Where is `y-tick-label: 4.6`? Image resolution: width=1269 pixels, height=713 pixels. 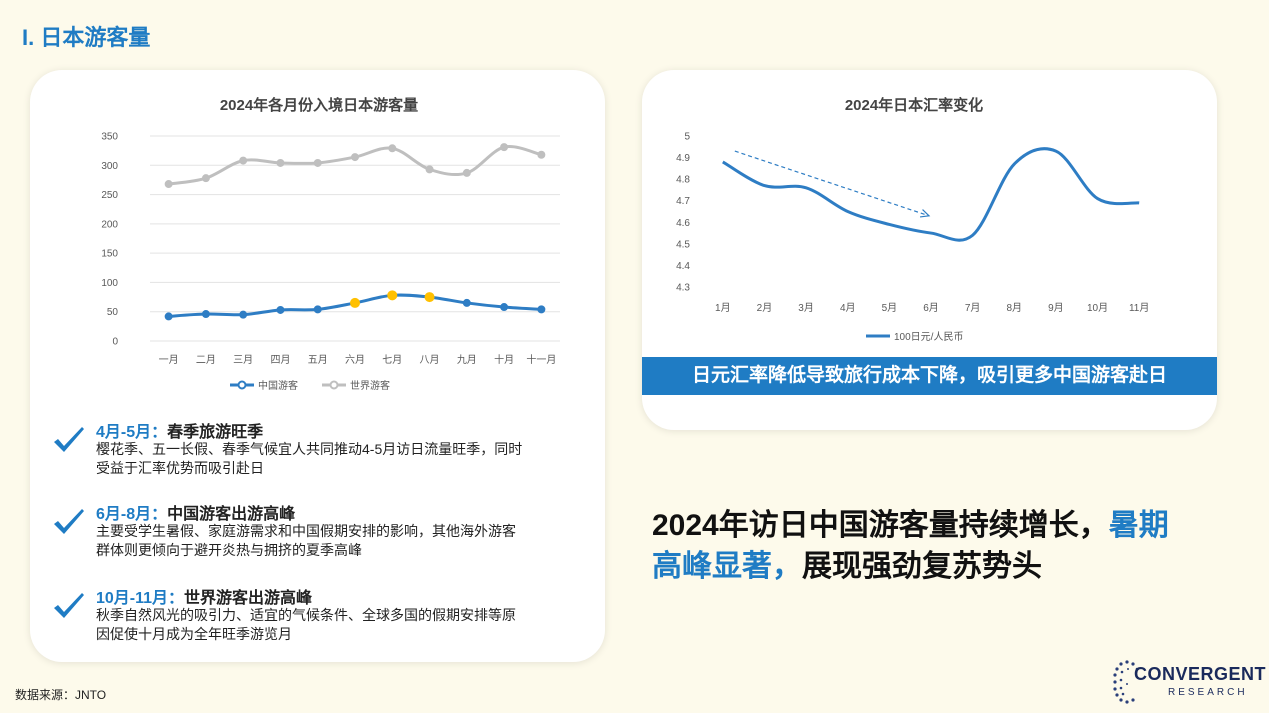
y-tick-label: 4.6 is located at coordinates (683, 223).